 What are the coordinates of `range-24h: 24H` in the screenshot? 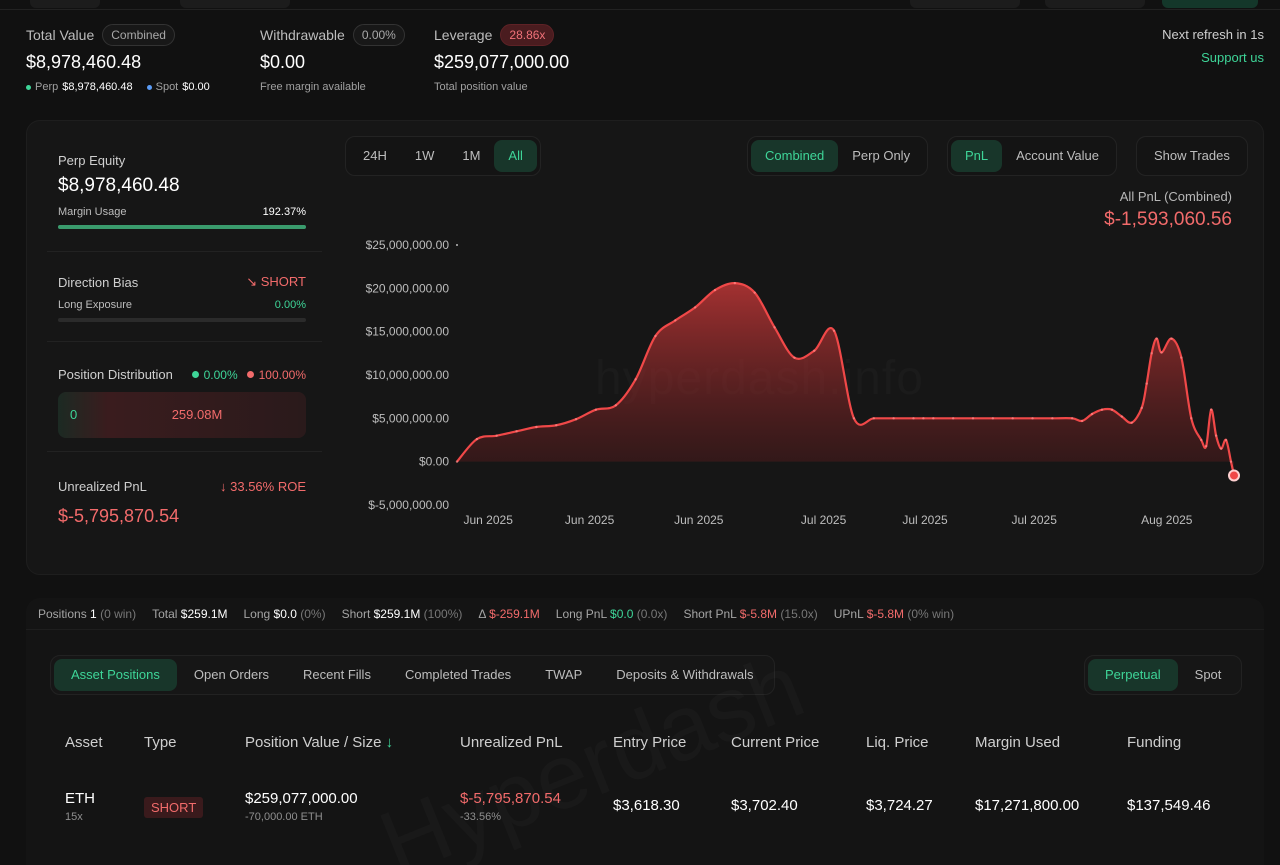 It's located at (375, 155).